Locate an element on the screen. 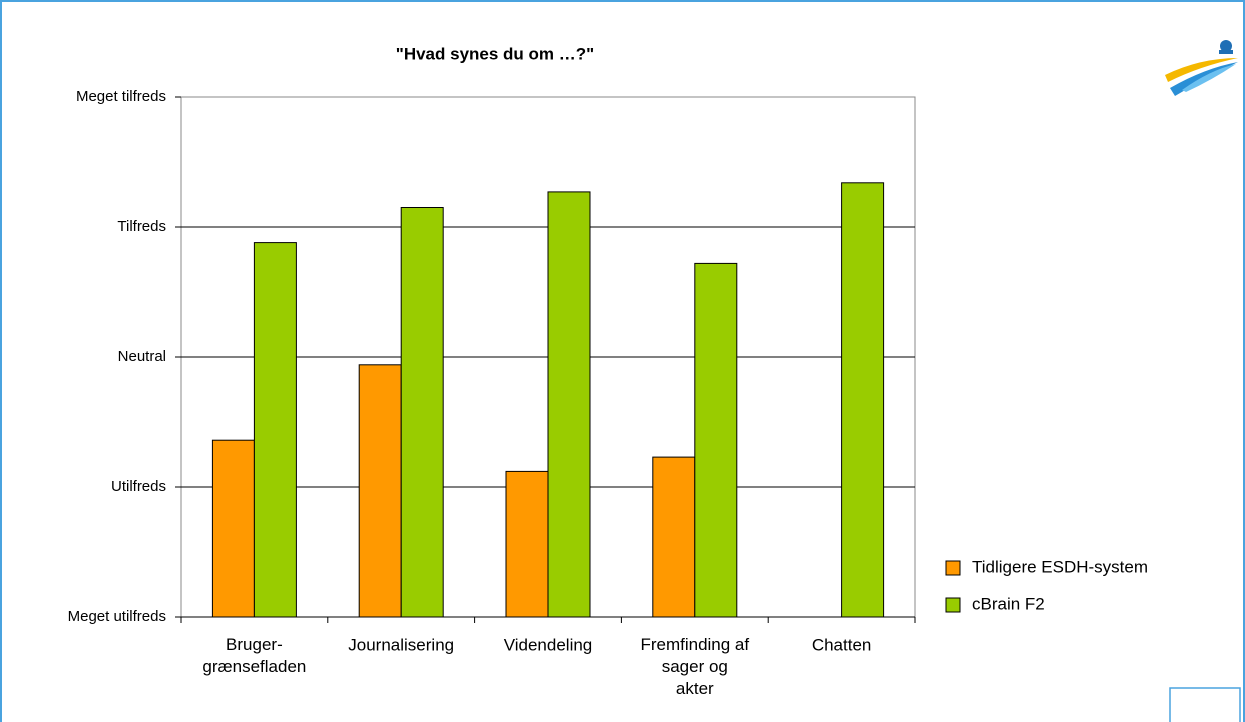 This screenshot has height=722, width=1245. corner-box is located at coordinates (1205, 704).